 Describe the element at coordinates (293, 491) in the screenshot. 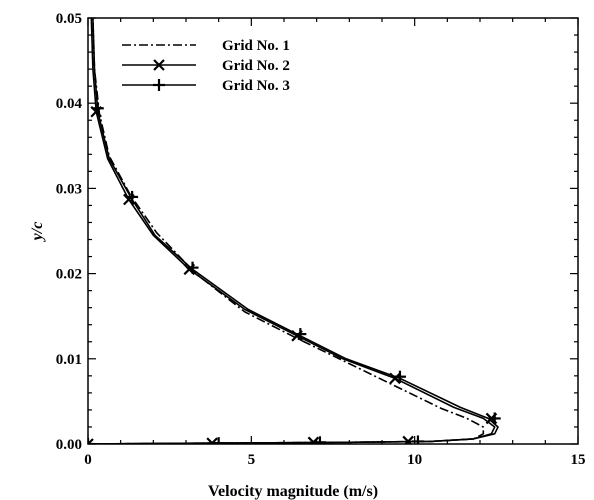

I see `x-axis-title: Velocity magnitude (m/s)` at that location.